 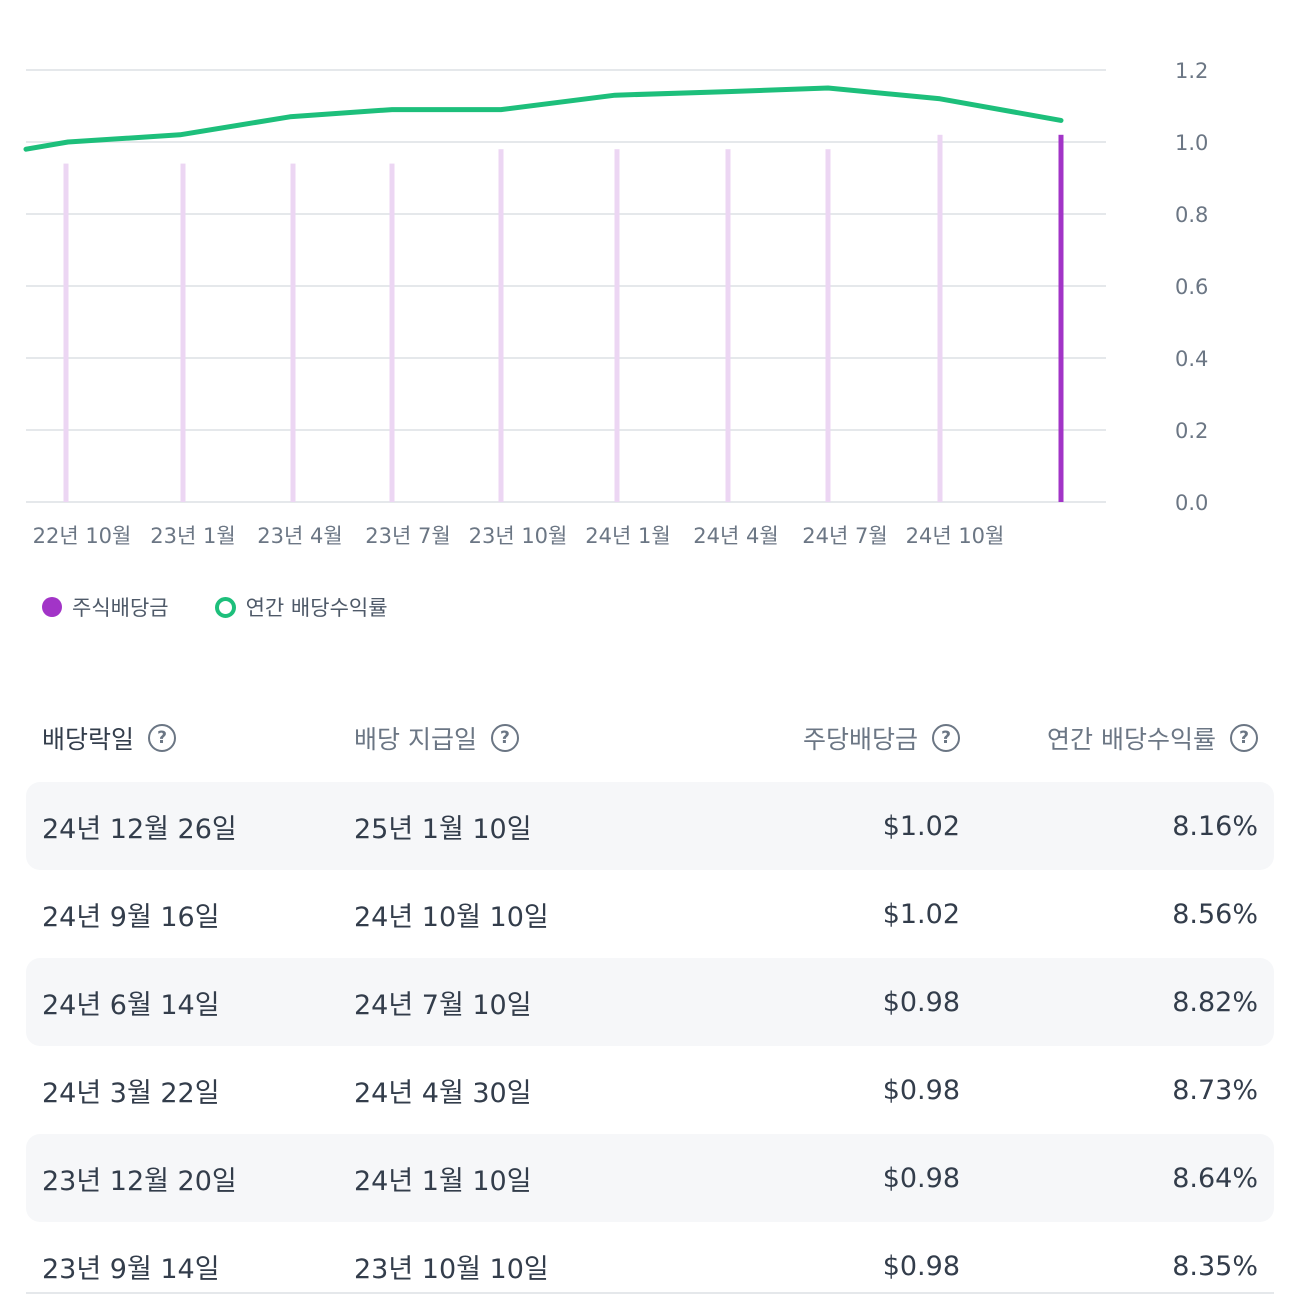 I want to click on header-yield-label: 연간 배당수익률, so click(x=1131, y=739).